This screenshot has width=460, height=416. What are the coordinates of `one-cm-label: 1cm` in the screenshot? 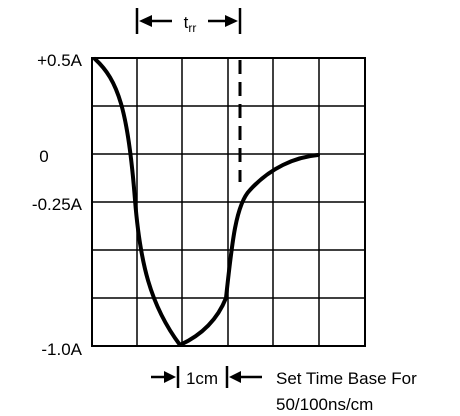 It's located at (202, 378).